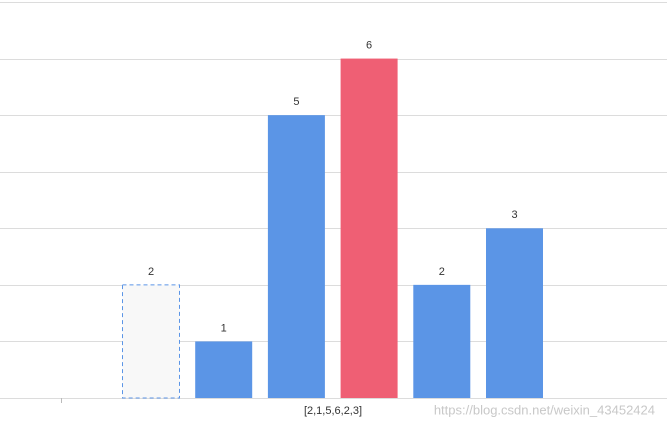 This screenshot has width=667, height=428. I want to click on watermark: https://blog.csdn.net/weixin_43452424, so click(544, 409).